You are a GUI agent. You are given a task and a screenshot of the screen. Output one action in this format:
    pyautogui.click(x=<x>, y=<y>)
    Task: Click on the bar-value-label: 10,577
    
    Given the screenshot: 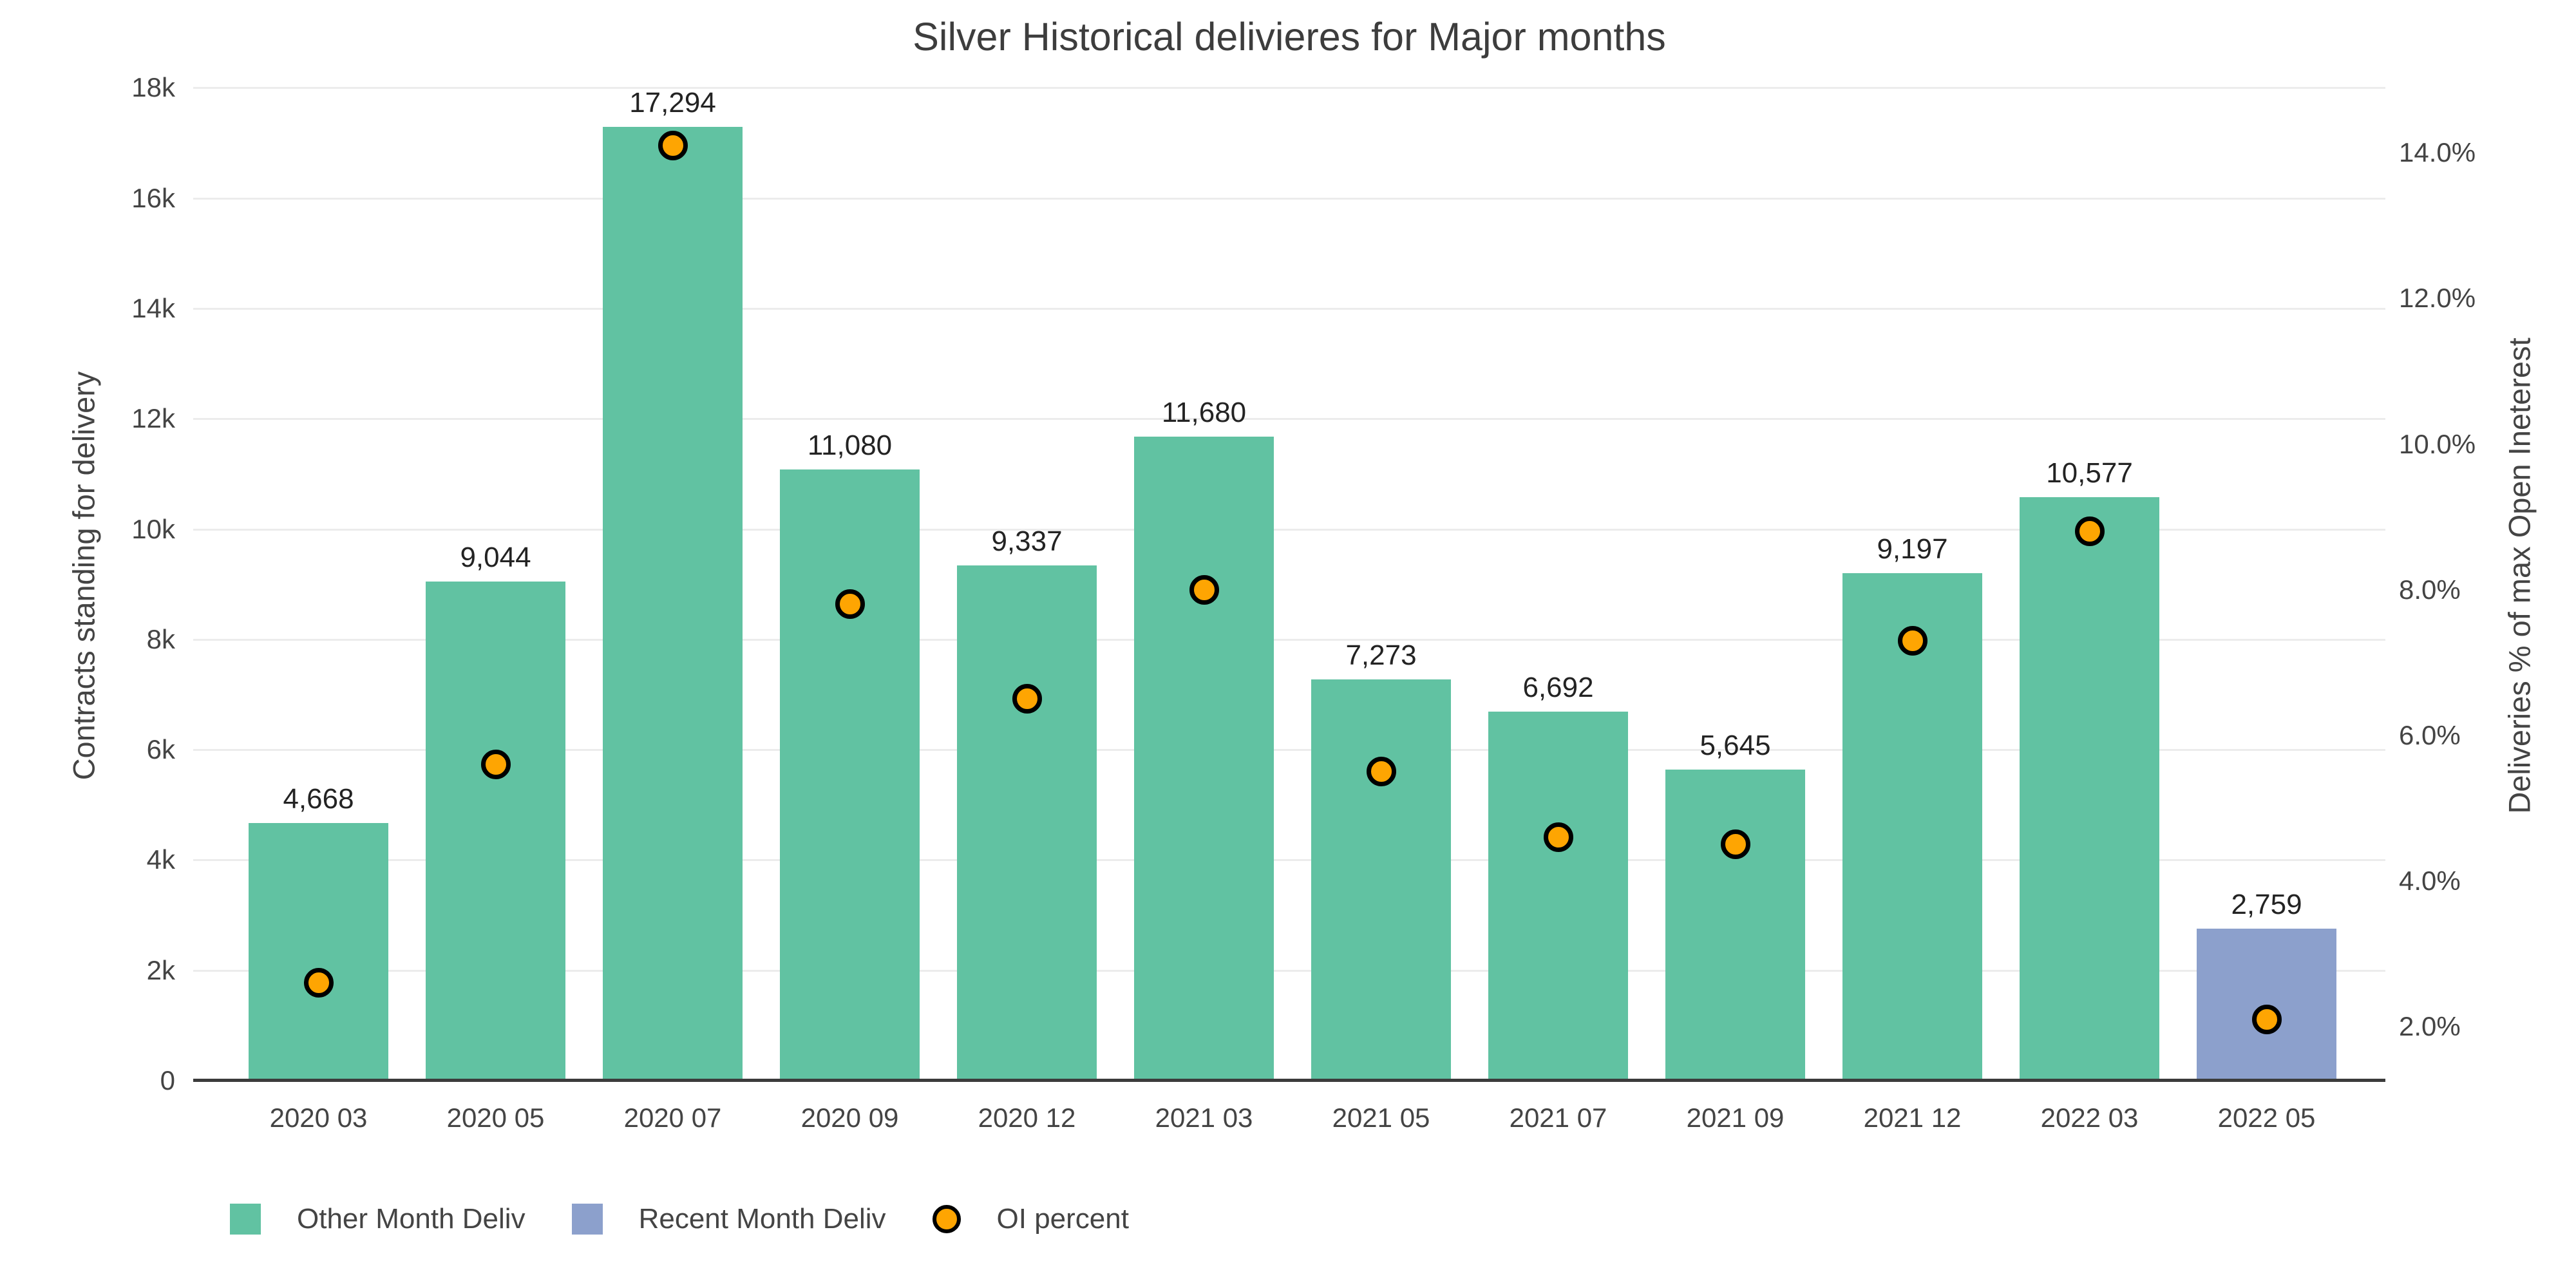 What is the action you would take?
    pyautogui.click(x=2089, y=473)
    